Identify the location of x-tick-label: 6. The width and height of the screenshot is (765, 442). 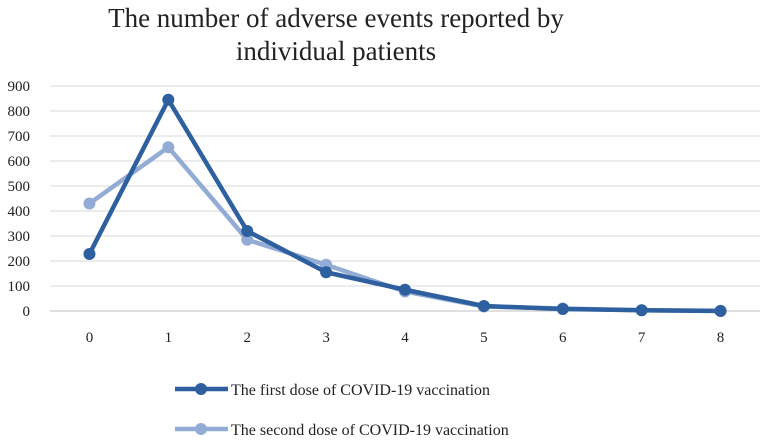
(563, 338).